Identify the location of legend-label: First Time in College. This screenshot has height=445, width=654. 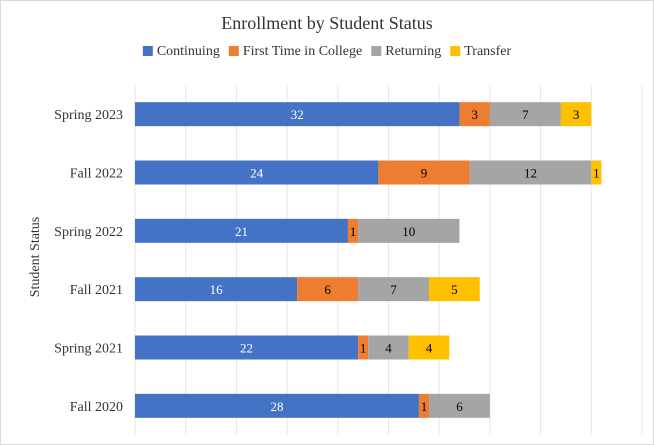
(302, 51).